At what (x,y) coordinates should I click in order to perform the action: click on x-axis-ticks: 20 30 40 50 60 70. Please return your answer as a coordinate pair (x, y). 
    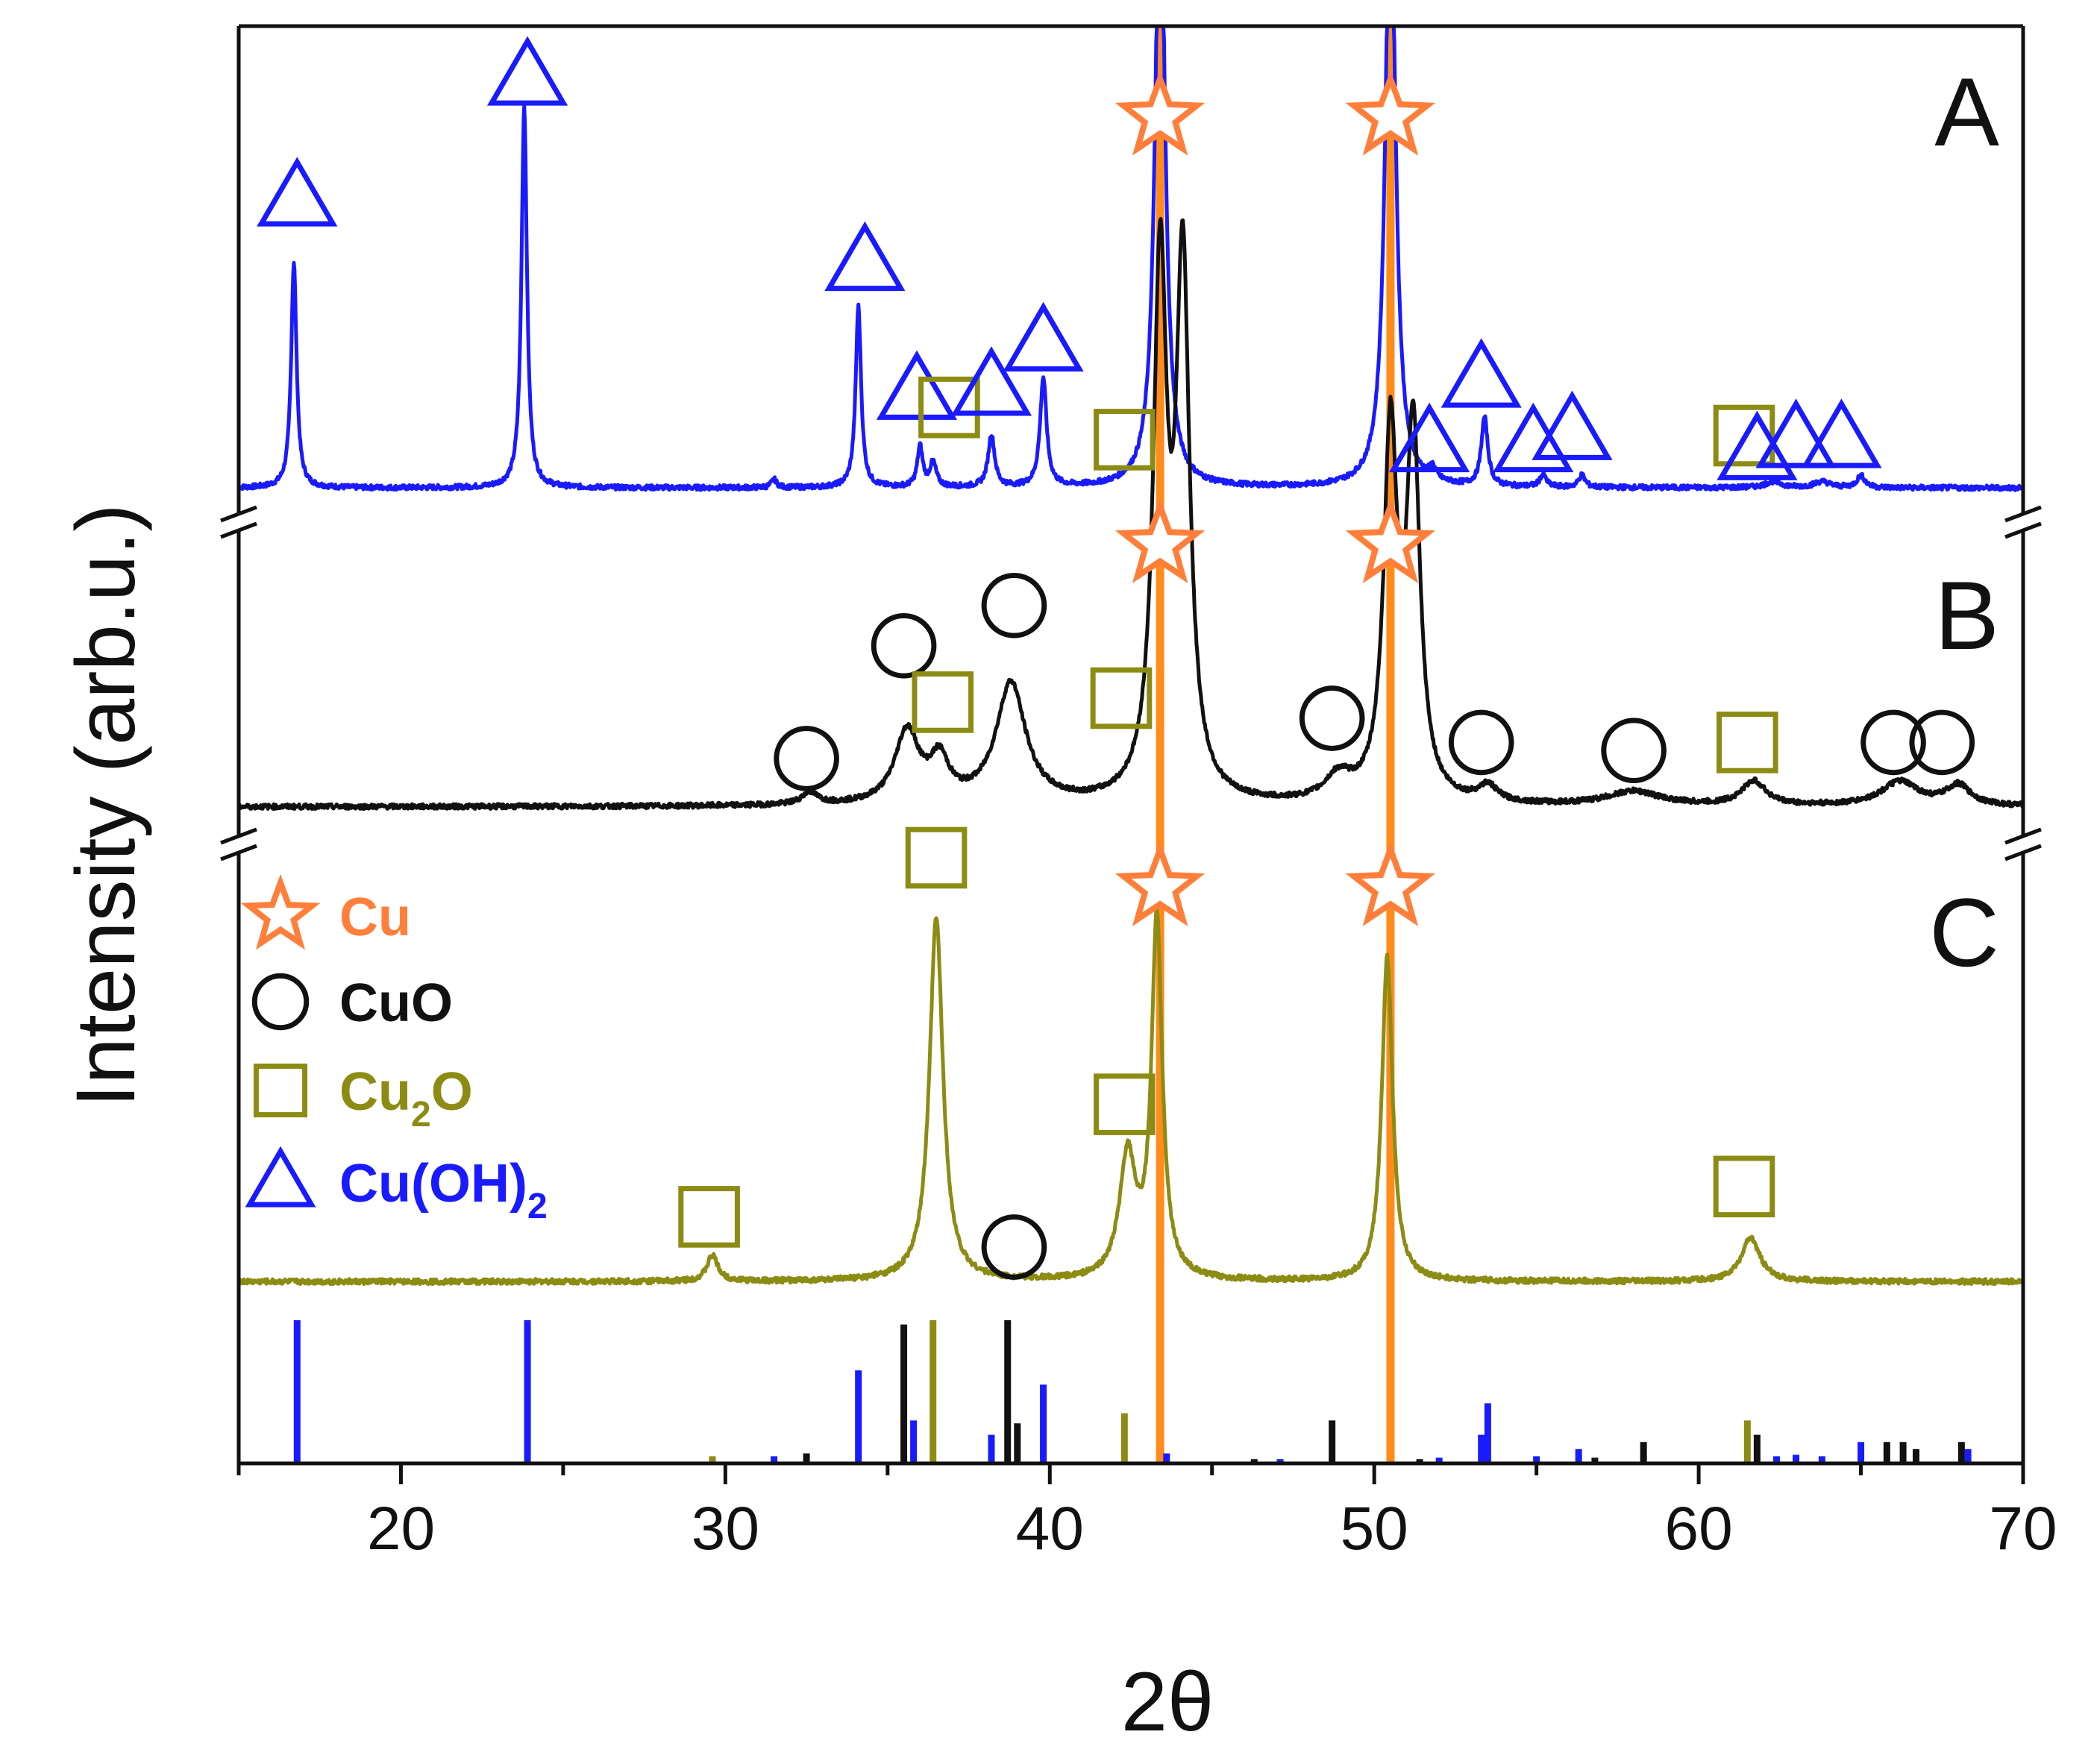
    Looking at the image, I should click on (1147, 1513).